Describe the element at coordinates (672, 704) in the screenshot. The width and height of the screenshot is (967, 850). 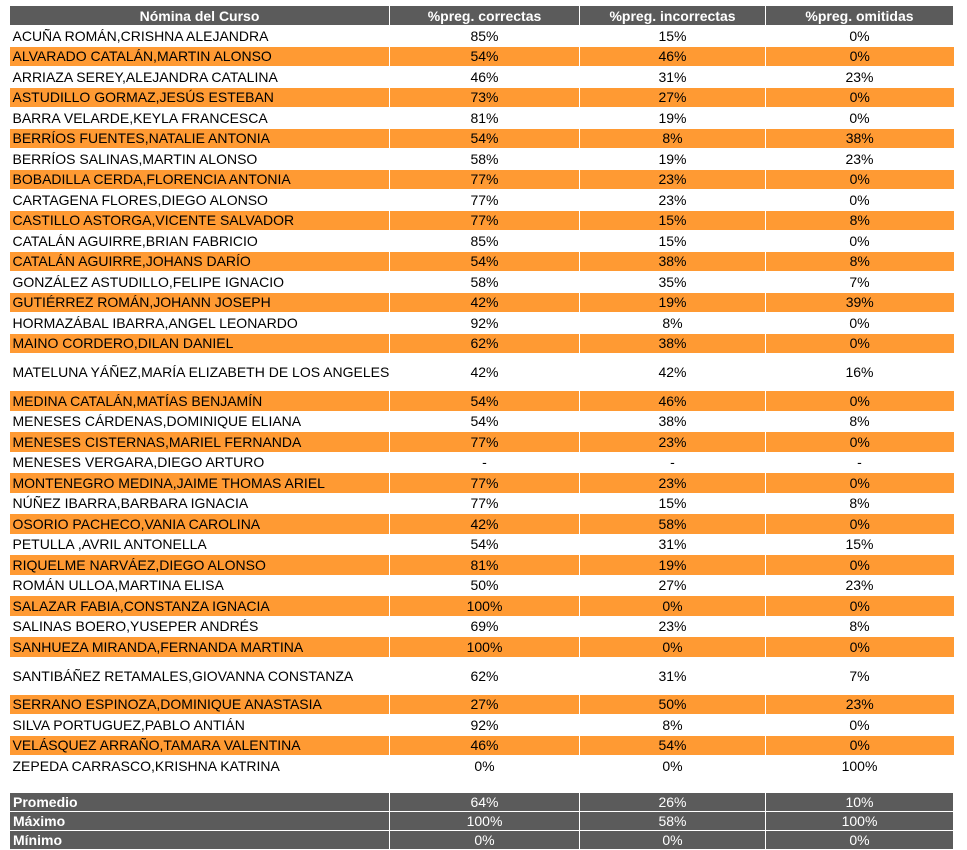
I see `cell-incorrectas: 50%` at that location.